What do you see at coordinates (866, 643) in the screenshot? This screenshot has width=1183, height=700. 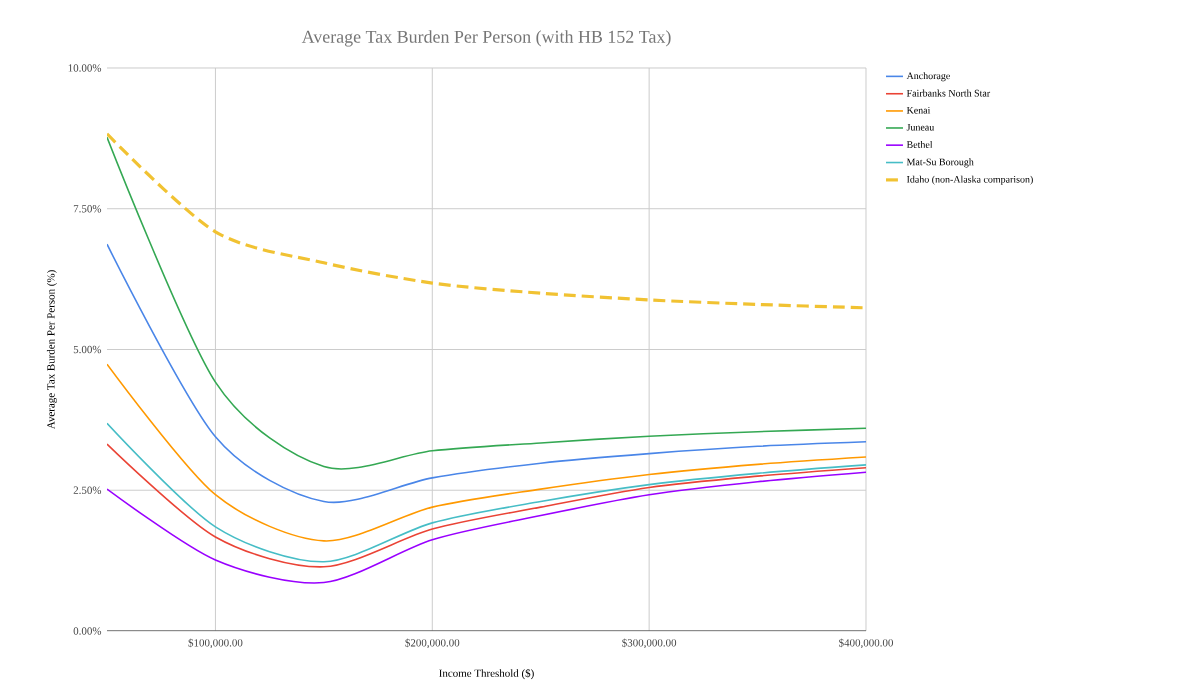 I see `x-tick-label: $400,000.00` at bounding box center [866, 643].